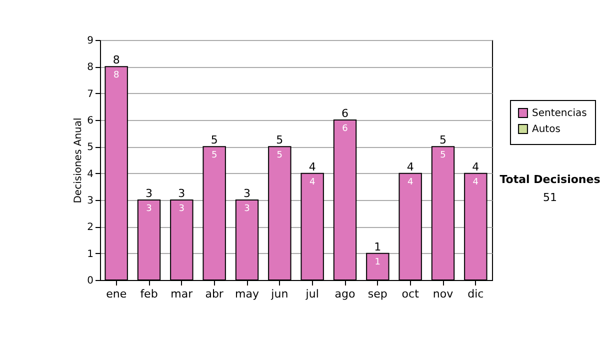 The height and width of the screenshot is (340, 600). Describe the element at coordinates (378, 294) in the screenshot. I see `x-tick-label: sep` at that location.